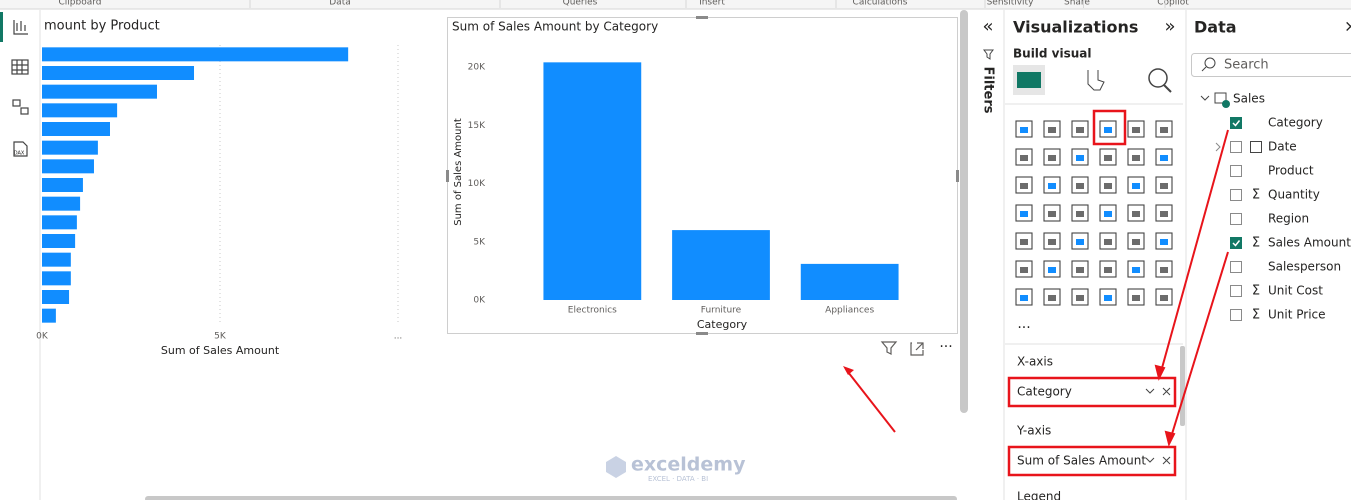 The image size is (1351, 500). I want to click on model-icon, so click(16, 103).